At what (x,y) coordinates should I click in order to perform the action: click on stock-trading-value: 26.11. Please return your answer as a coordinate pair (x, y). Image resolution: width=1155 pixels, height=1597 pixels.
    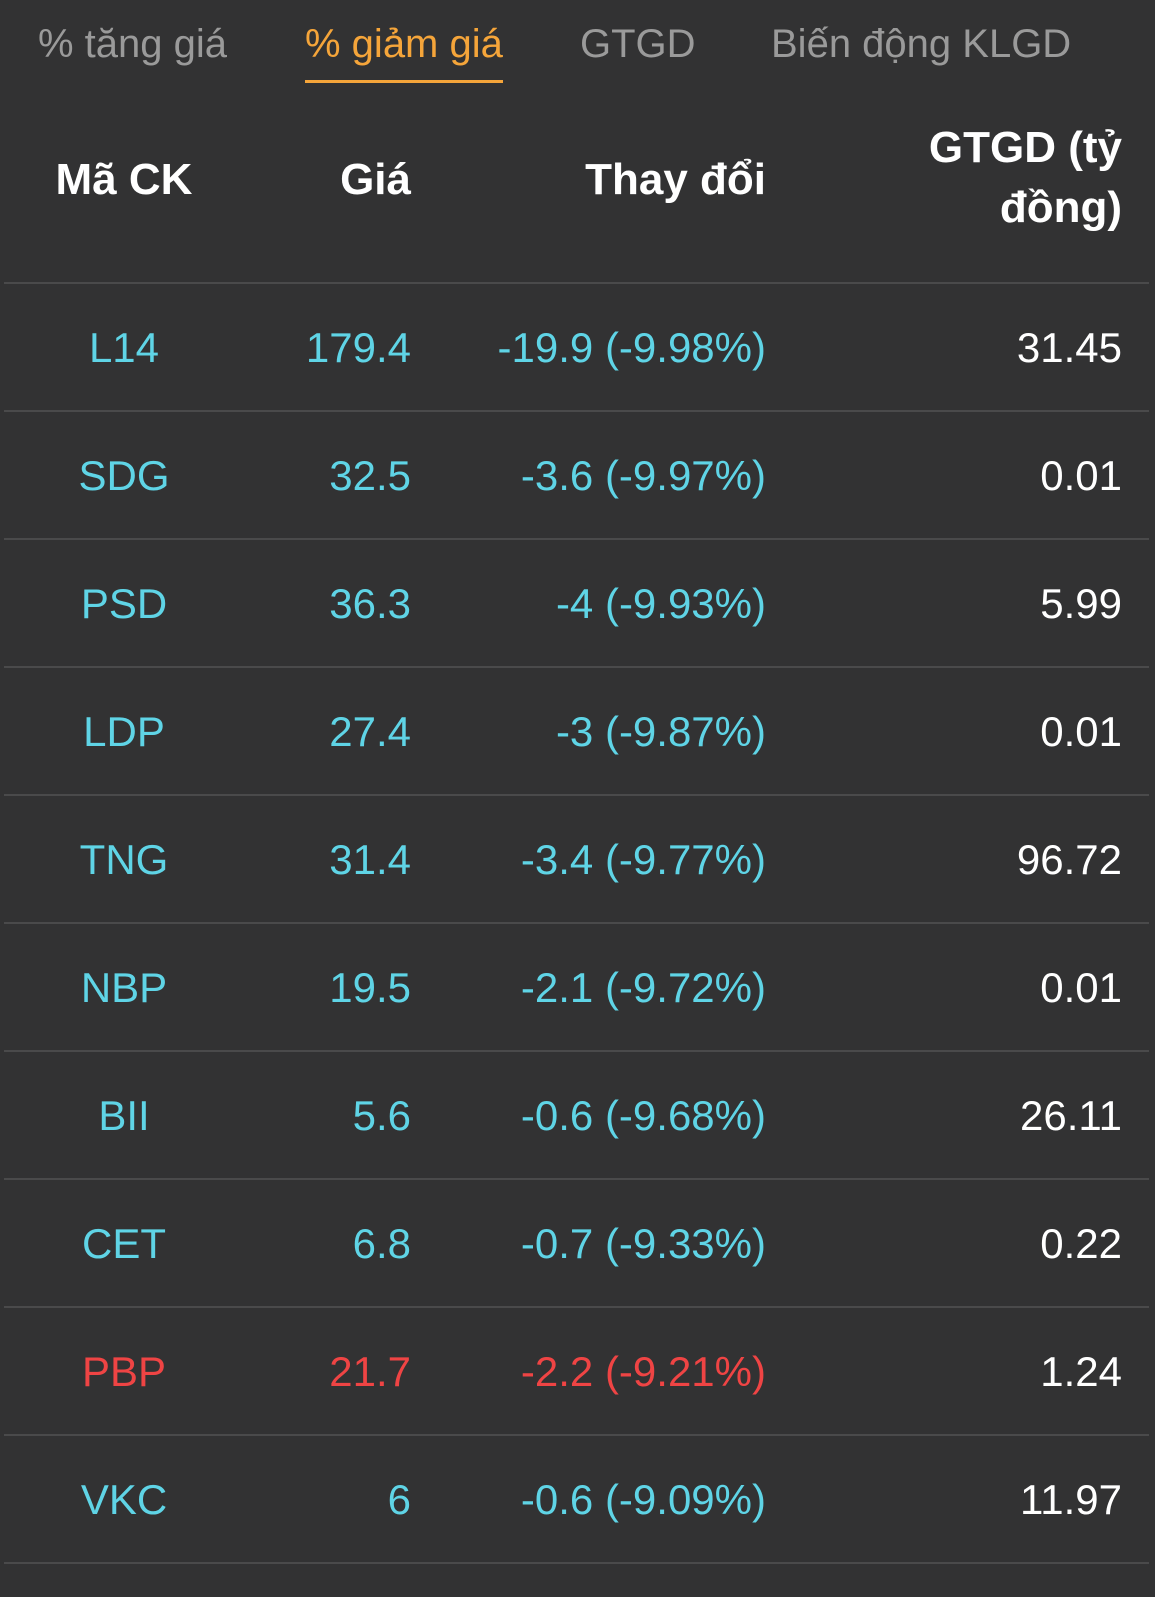
    Looking at the image, I should click on (1071, 1115).